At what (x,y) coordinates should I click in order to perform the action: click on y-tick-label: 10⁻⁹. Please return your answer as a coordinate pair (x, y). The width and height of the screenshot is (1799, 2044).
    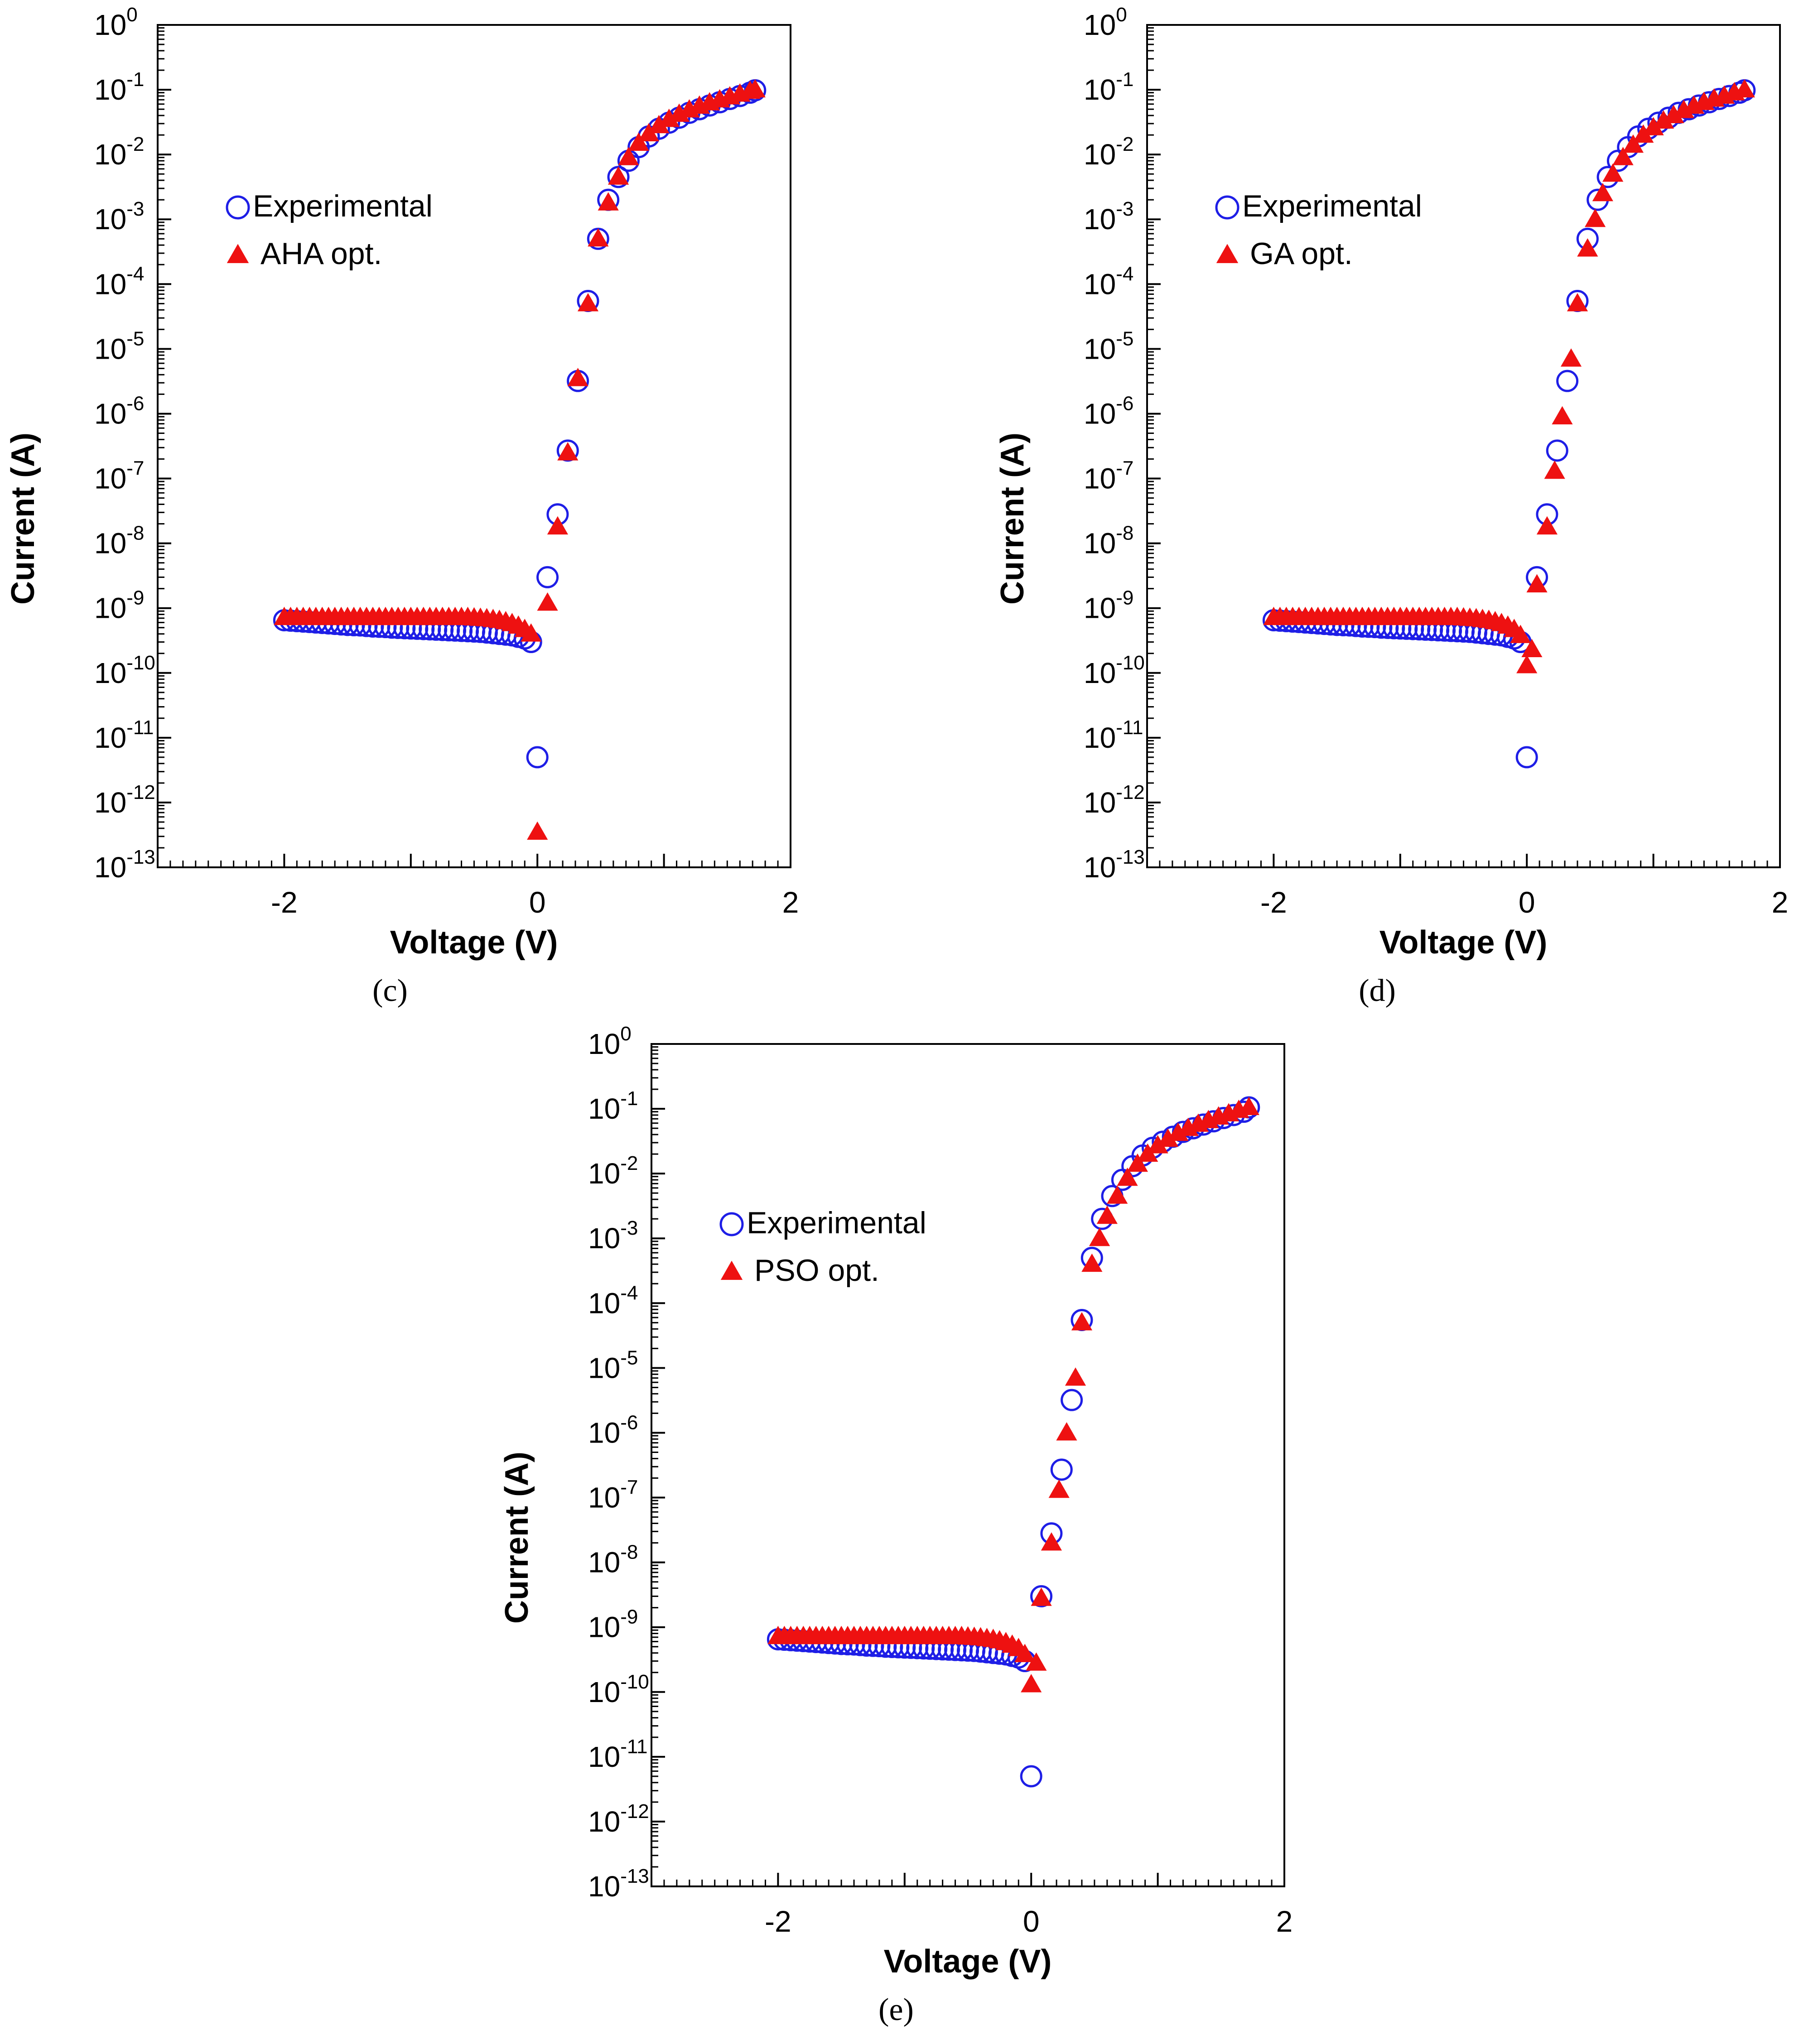
    Looking at the image, I should click on (119, 606).